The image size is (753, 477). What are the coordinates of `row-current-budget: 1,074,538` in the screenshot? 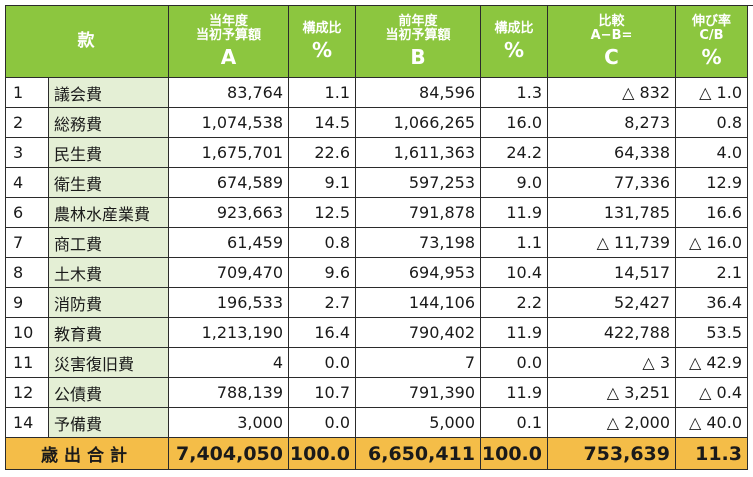 It's located at (228, 122).